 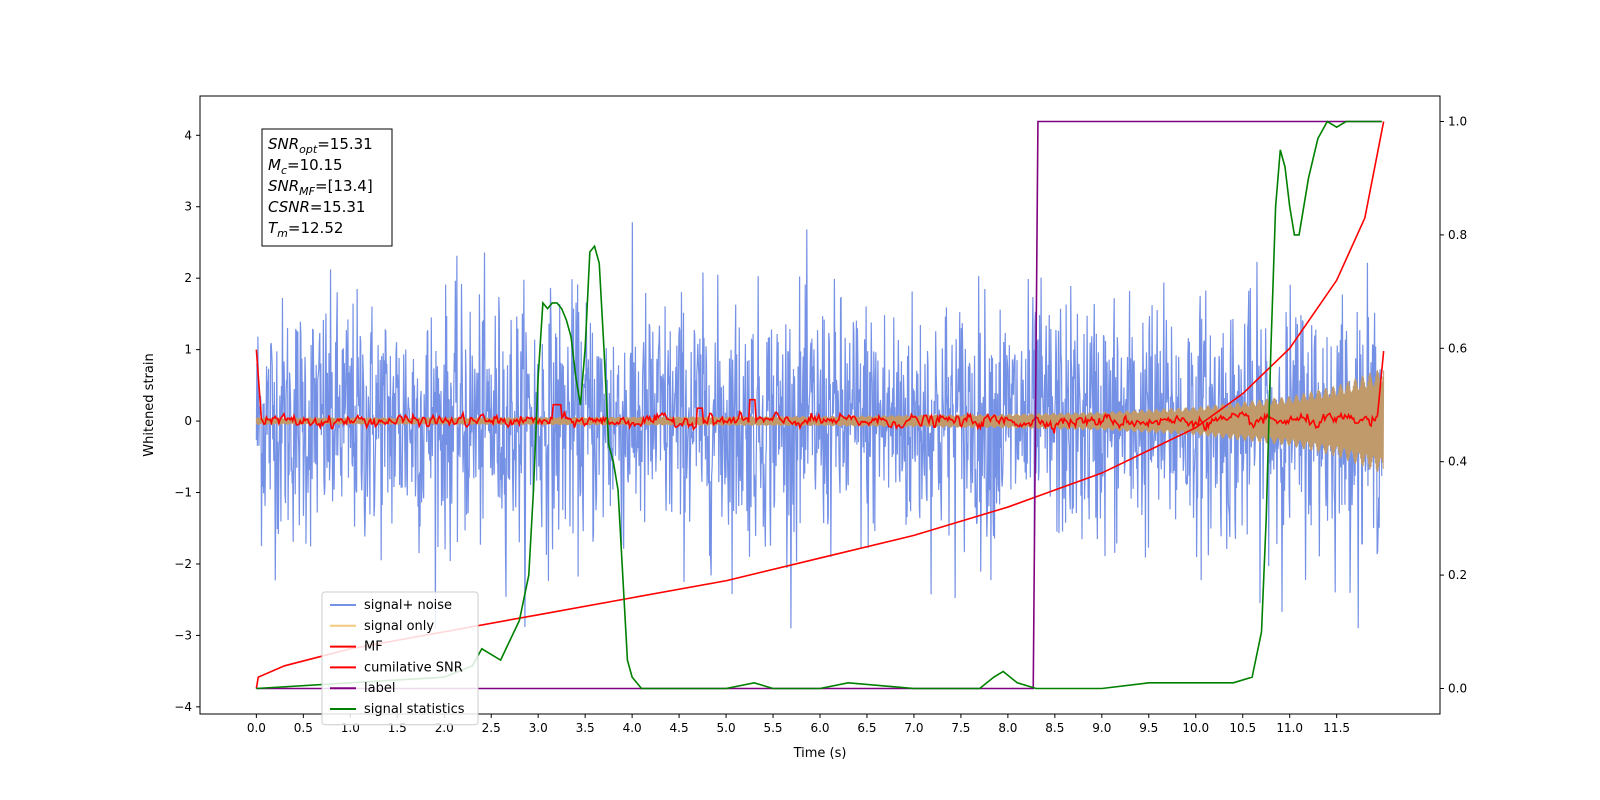 I want to click on stats-annotation-line: Mc=10.15, so click(x=305, y=166).